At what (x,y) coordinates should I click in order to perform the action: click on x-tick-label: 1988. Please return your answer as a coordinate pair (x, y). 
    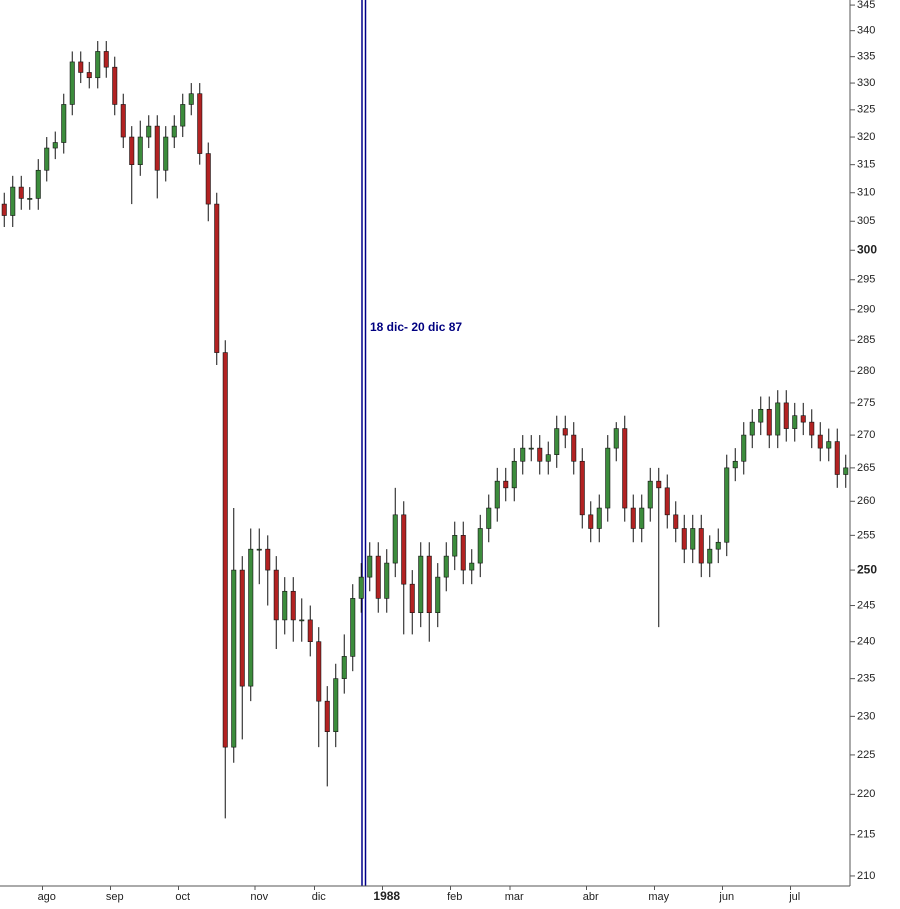
    Looking at the image, I should click on (386, 896).